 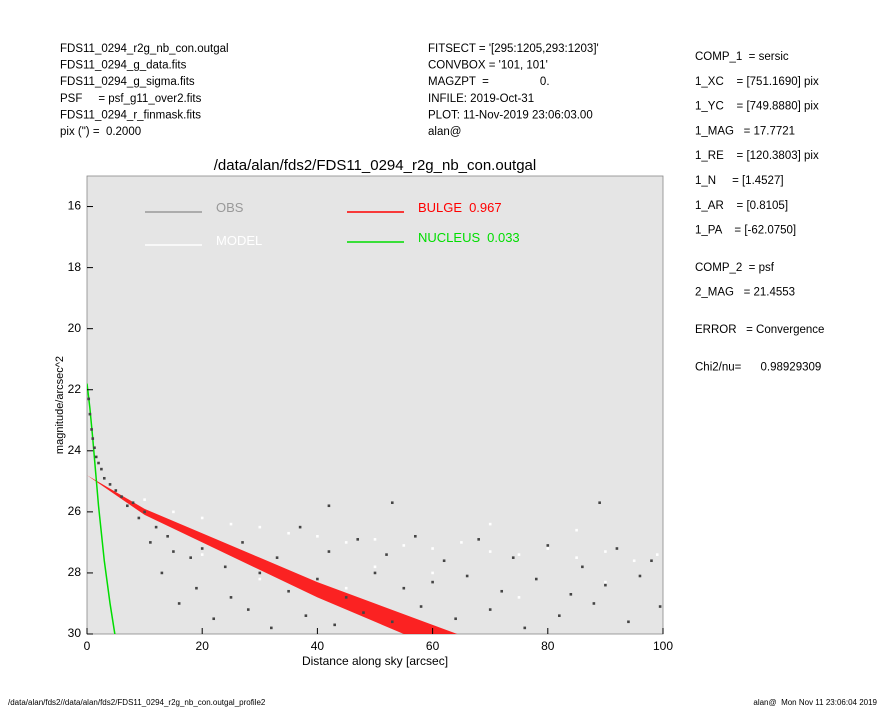 I want to click on y-tick-label: 26, so click(x=75, y=511).